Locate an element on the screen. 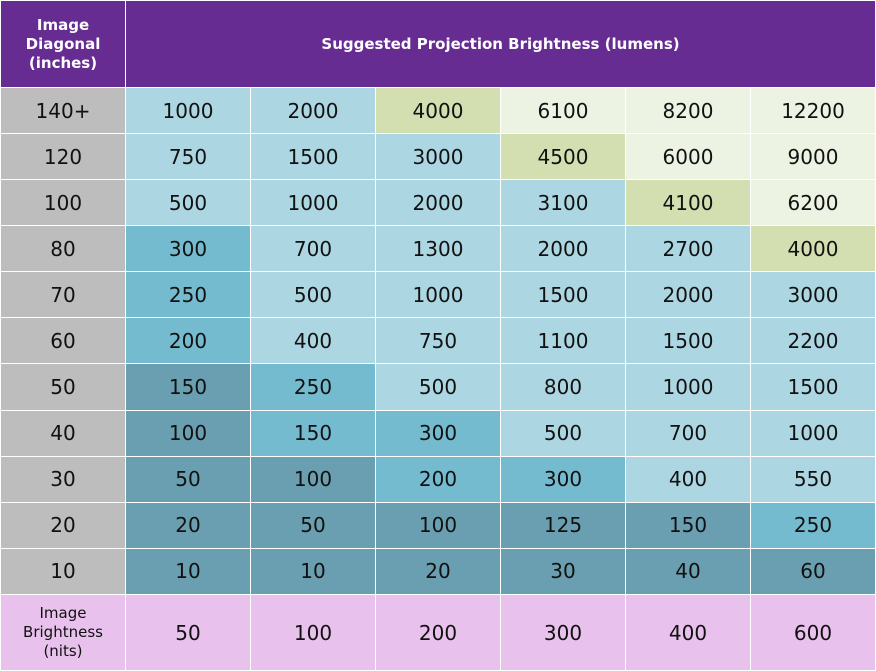  table-row: 50 150 250 500 800 1000 1500 is located at coordinates (438, 387).